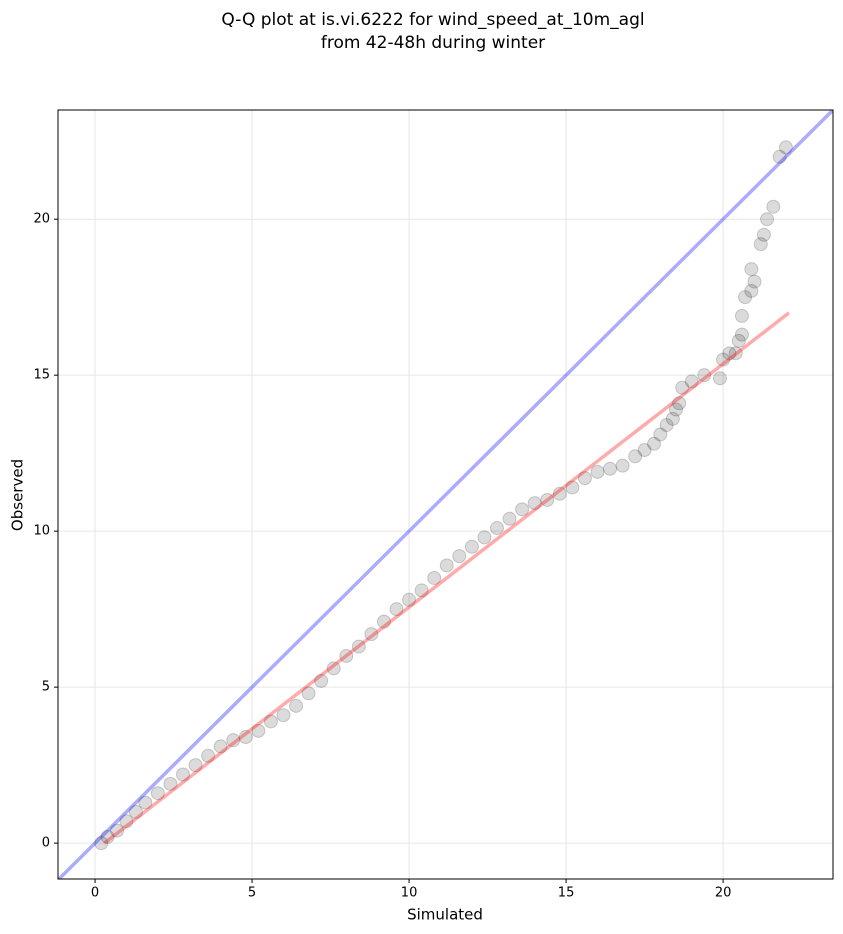  Describe the element at coordinates (41, 375) in the screenshot. I see `y-tick-label: 15` at that location.